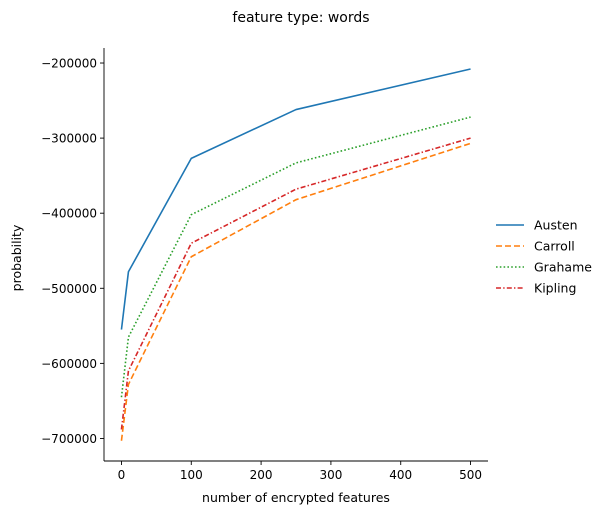 This screenshot has height=514, width=611. Describe the element at coordinates (69, 64) in the screenshot. I see `y-tick-label: −200000` at that location.